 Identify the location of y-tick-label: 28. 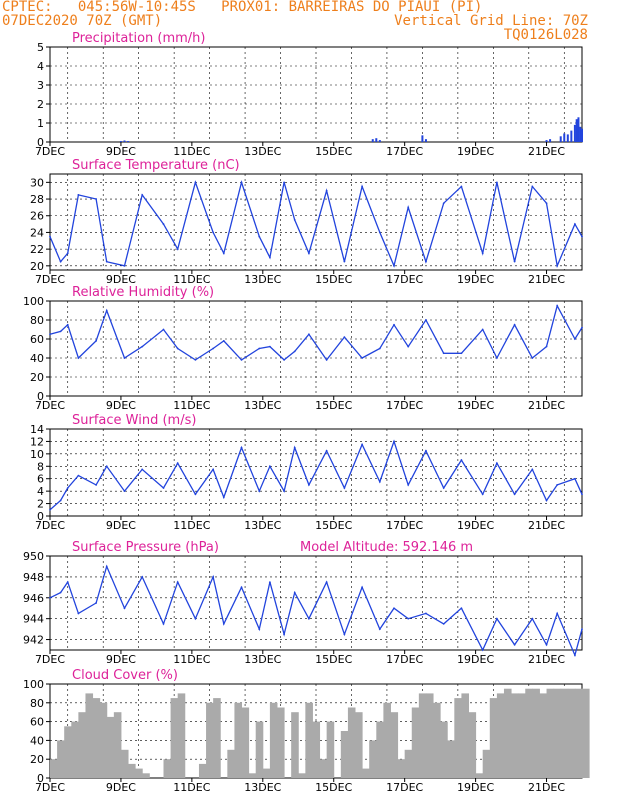
(37, 199).